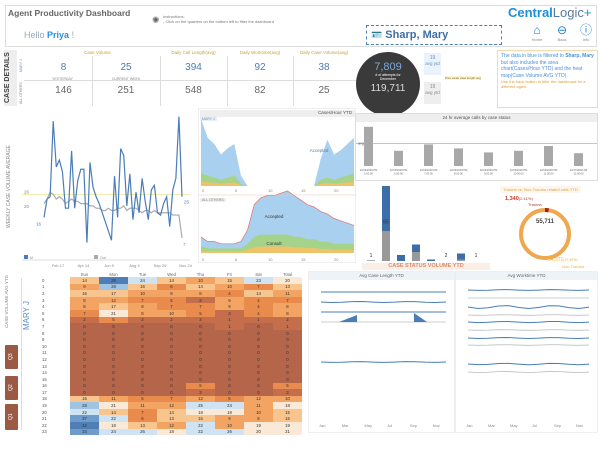 This screenshot has width=600, height=450. I want to click on x-tick-label: Sep, so click(414, 425).